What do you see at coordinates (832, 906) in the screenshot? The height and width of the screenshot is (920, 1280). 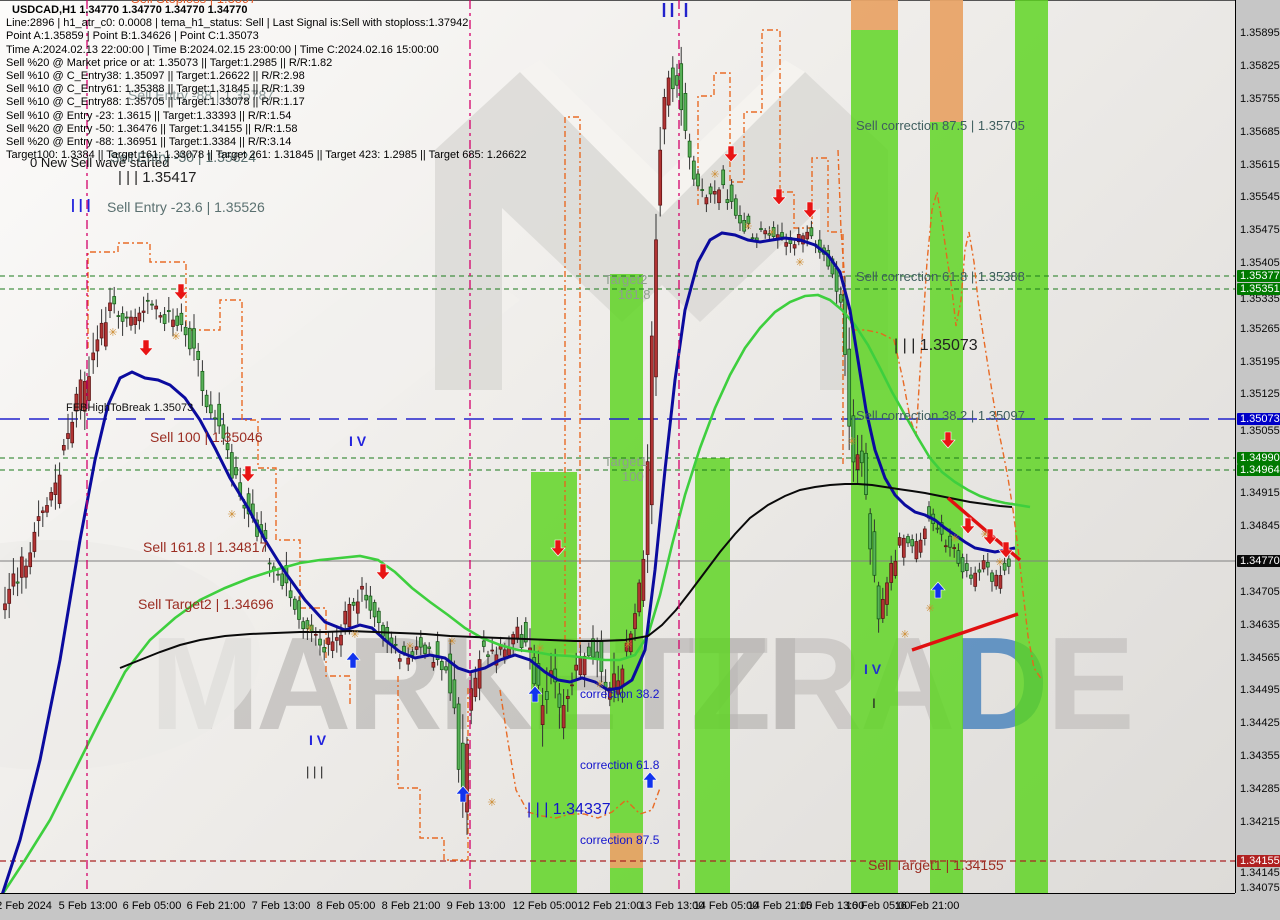 I see `time-label: 15 Feb 13:00` at bounding box center [832, 906].